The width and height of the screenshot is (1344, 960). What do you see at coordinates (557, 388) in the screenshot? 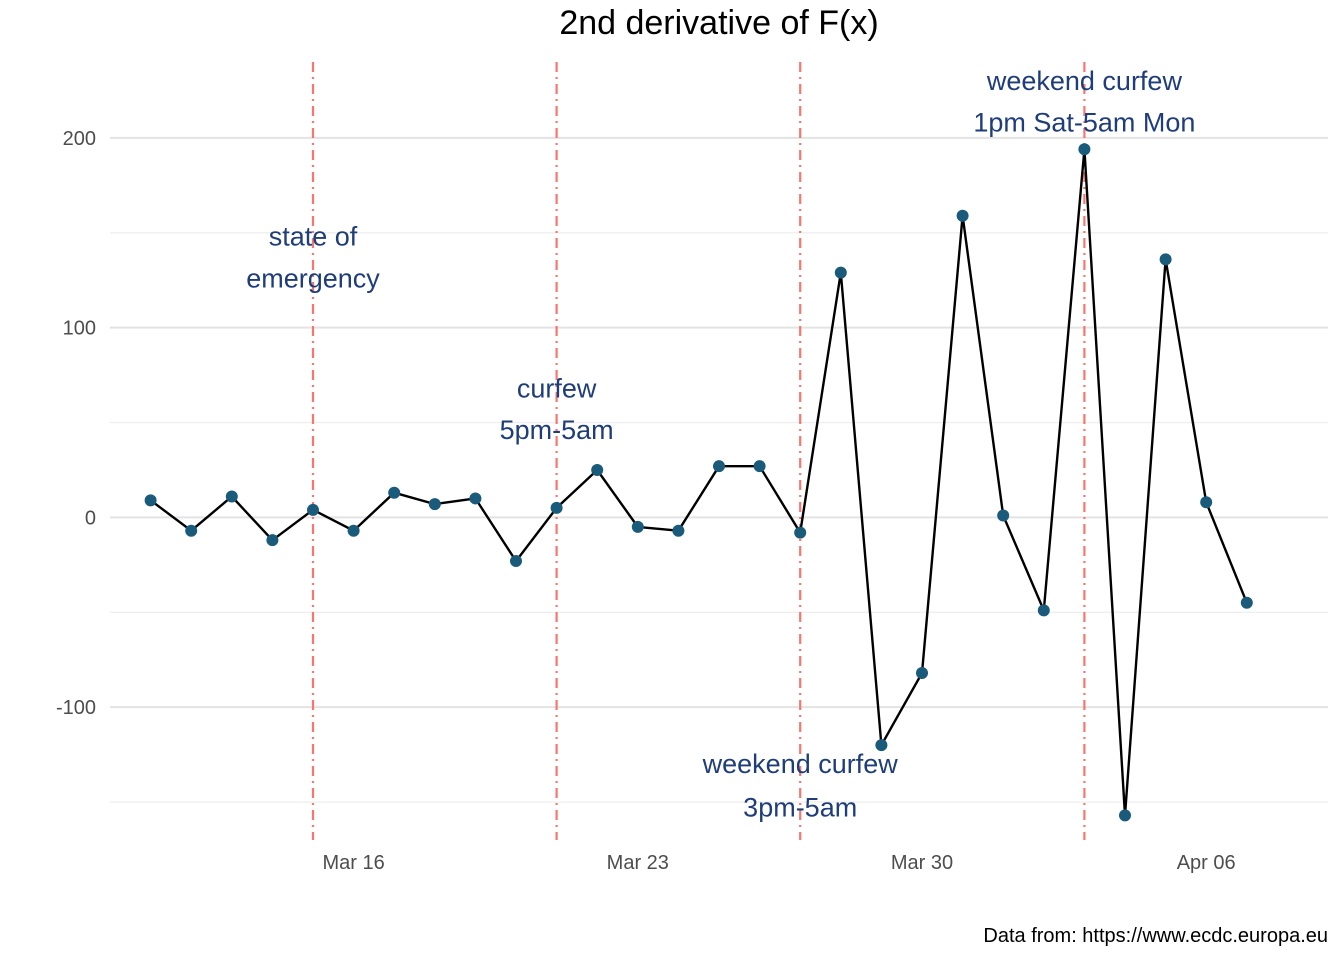
I see `event-annotation-line: curfew` at bounding box center [557, 388].